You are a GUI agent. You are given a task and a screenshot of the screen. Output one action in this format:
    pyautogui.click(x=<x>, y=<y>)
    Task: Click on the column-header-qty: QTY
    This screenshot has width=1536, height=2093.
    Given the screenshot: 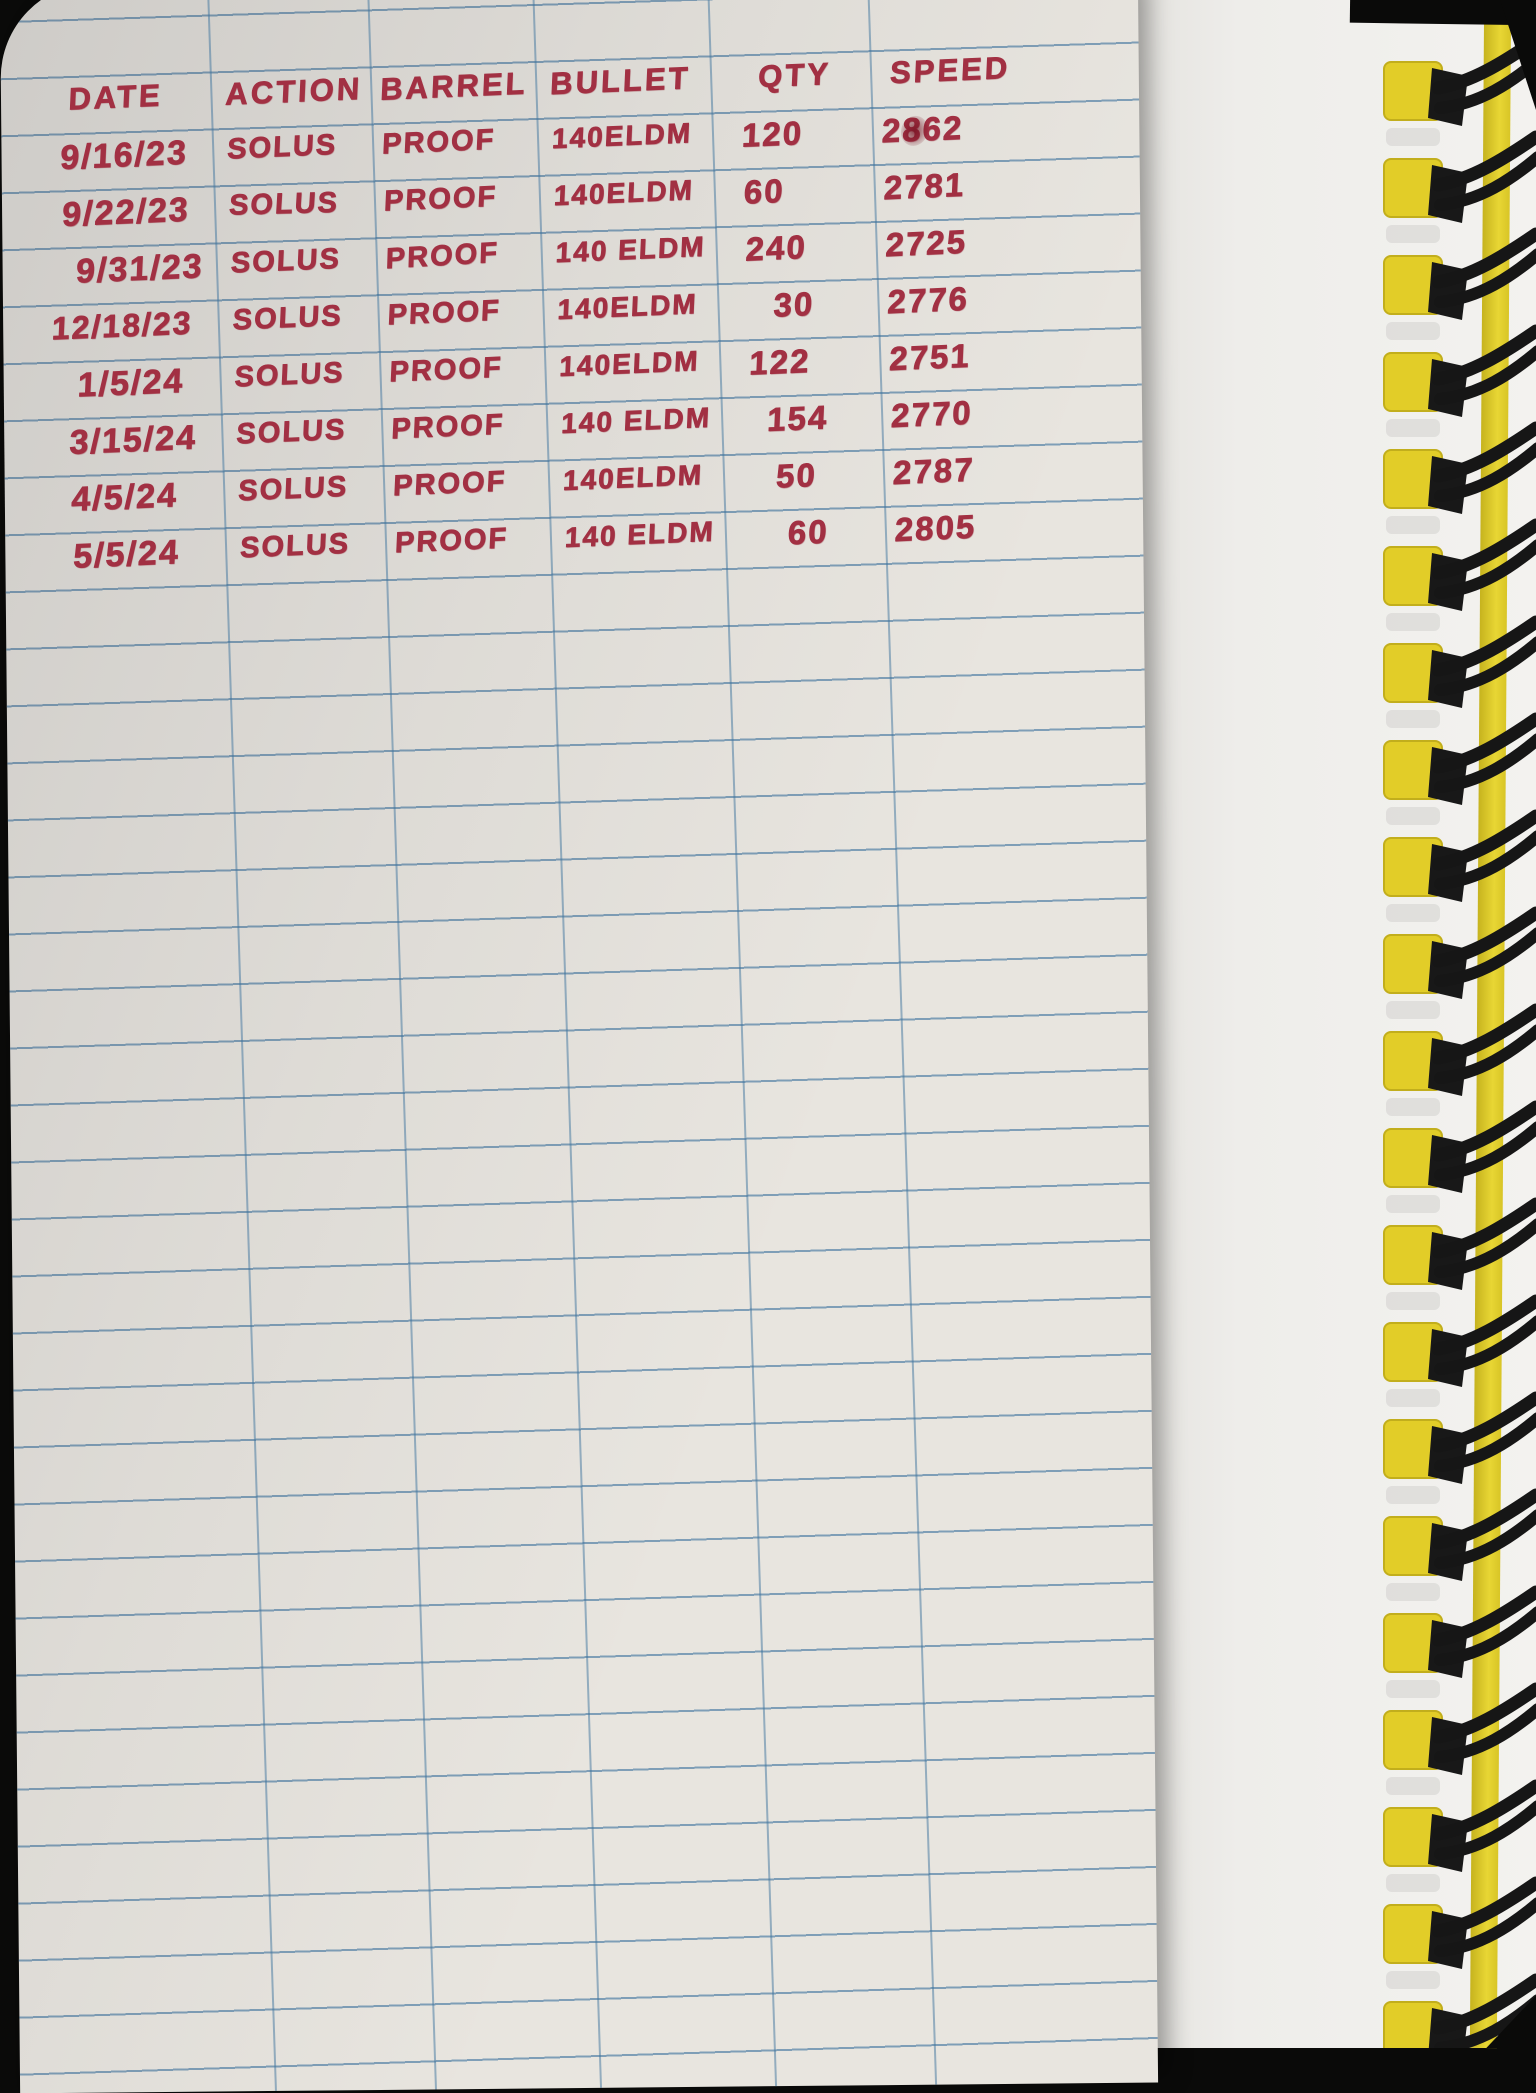 What is the action you would take?
    pyautogui.click(x=794, y=75)
    